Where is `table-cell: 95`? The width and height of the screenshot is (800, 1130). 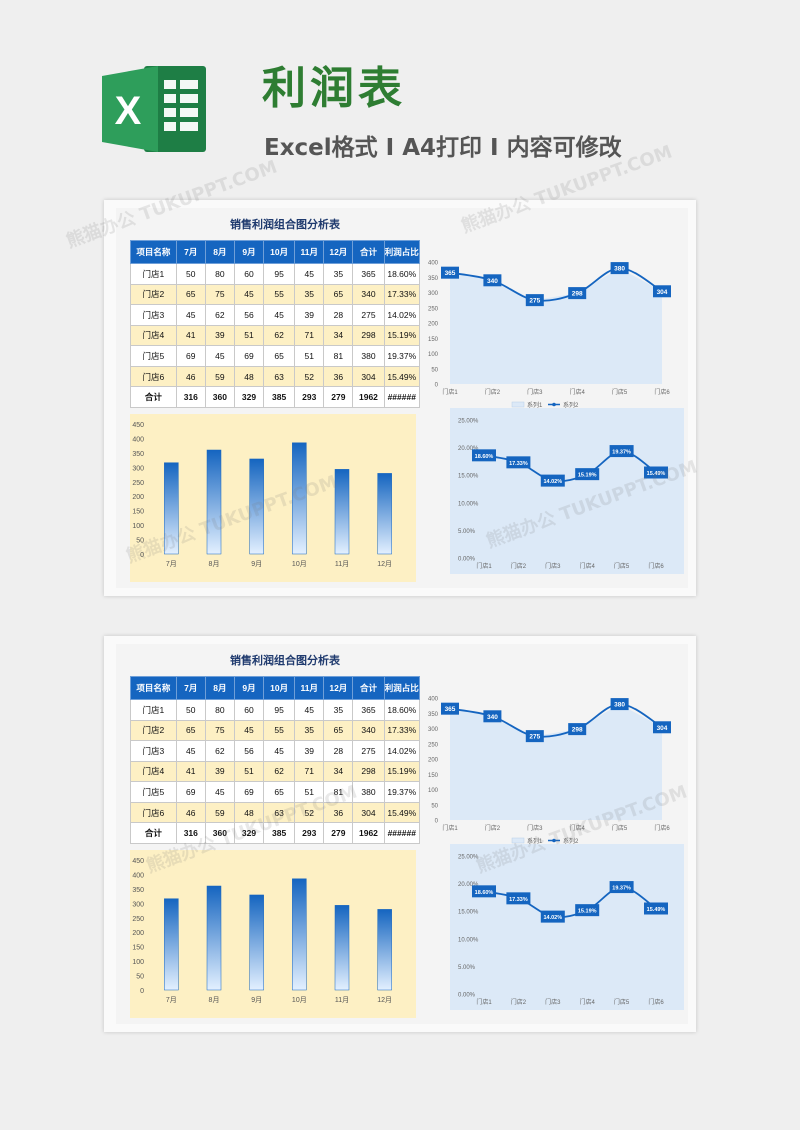 table-cell: 95 is located at coordinates (279, 274).